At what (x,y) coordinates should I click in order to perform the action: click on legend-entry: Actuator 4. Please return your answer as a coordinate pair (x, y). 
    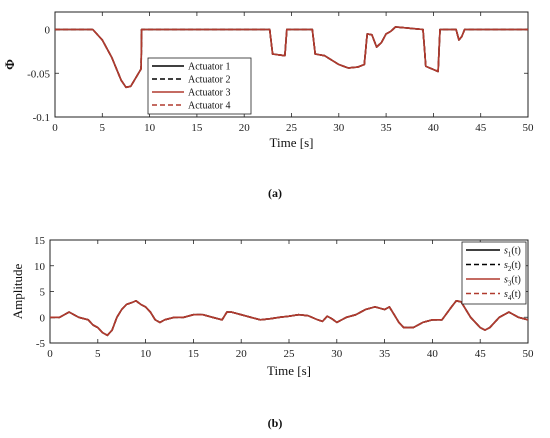
    Looking at the image, I should click on (209, 106).